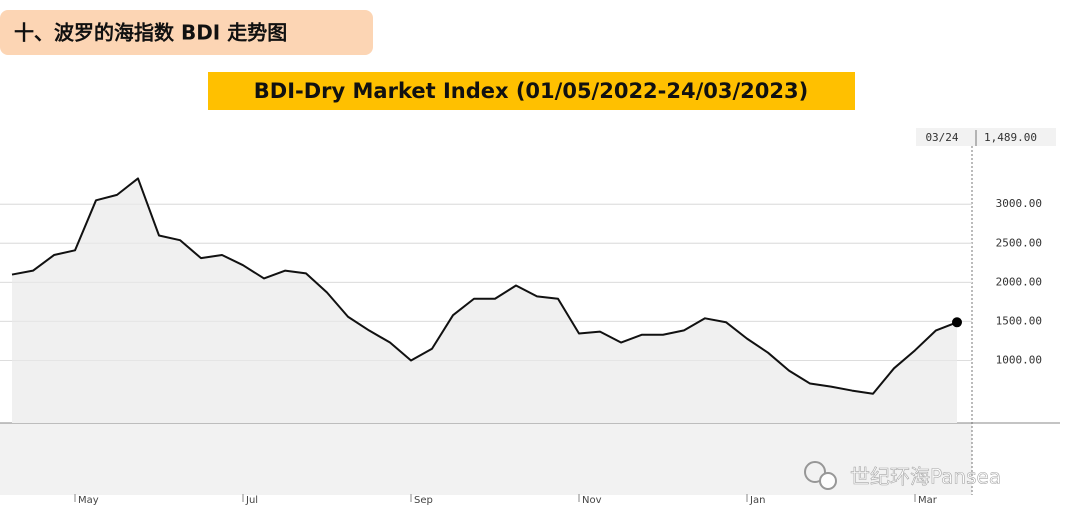  I want to click on title-box, so click(531, 91).